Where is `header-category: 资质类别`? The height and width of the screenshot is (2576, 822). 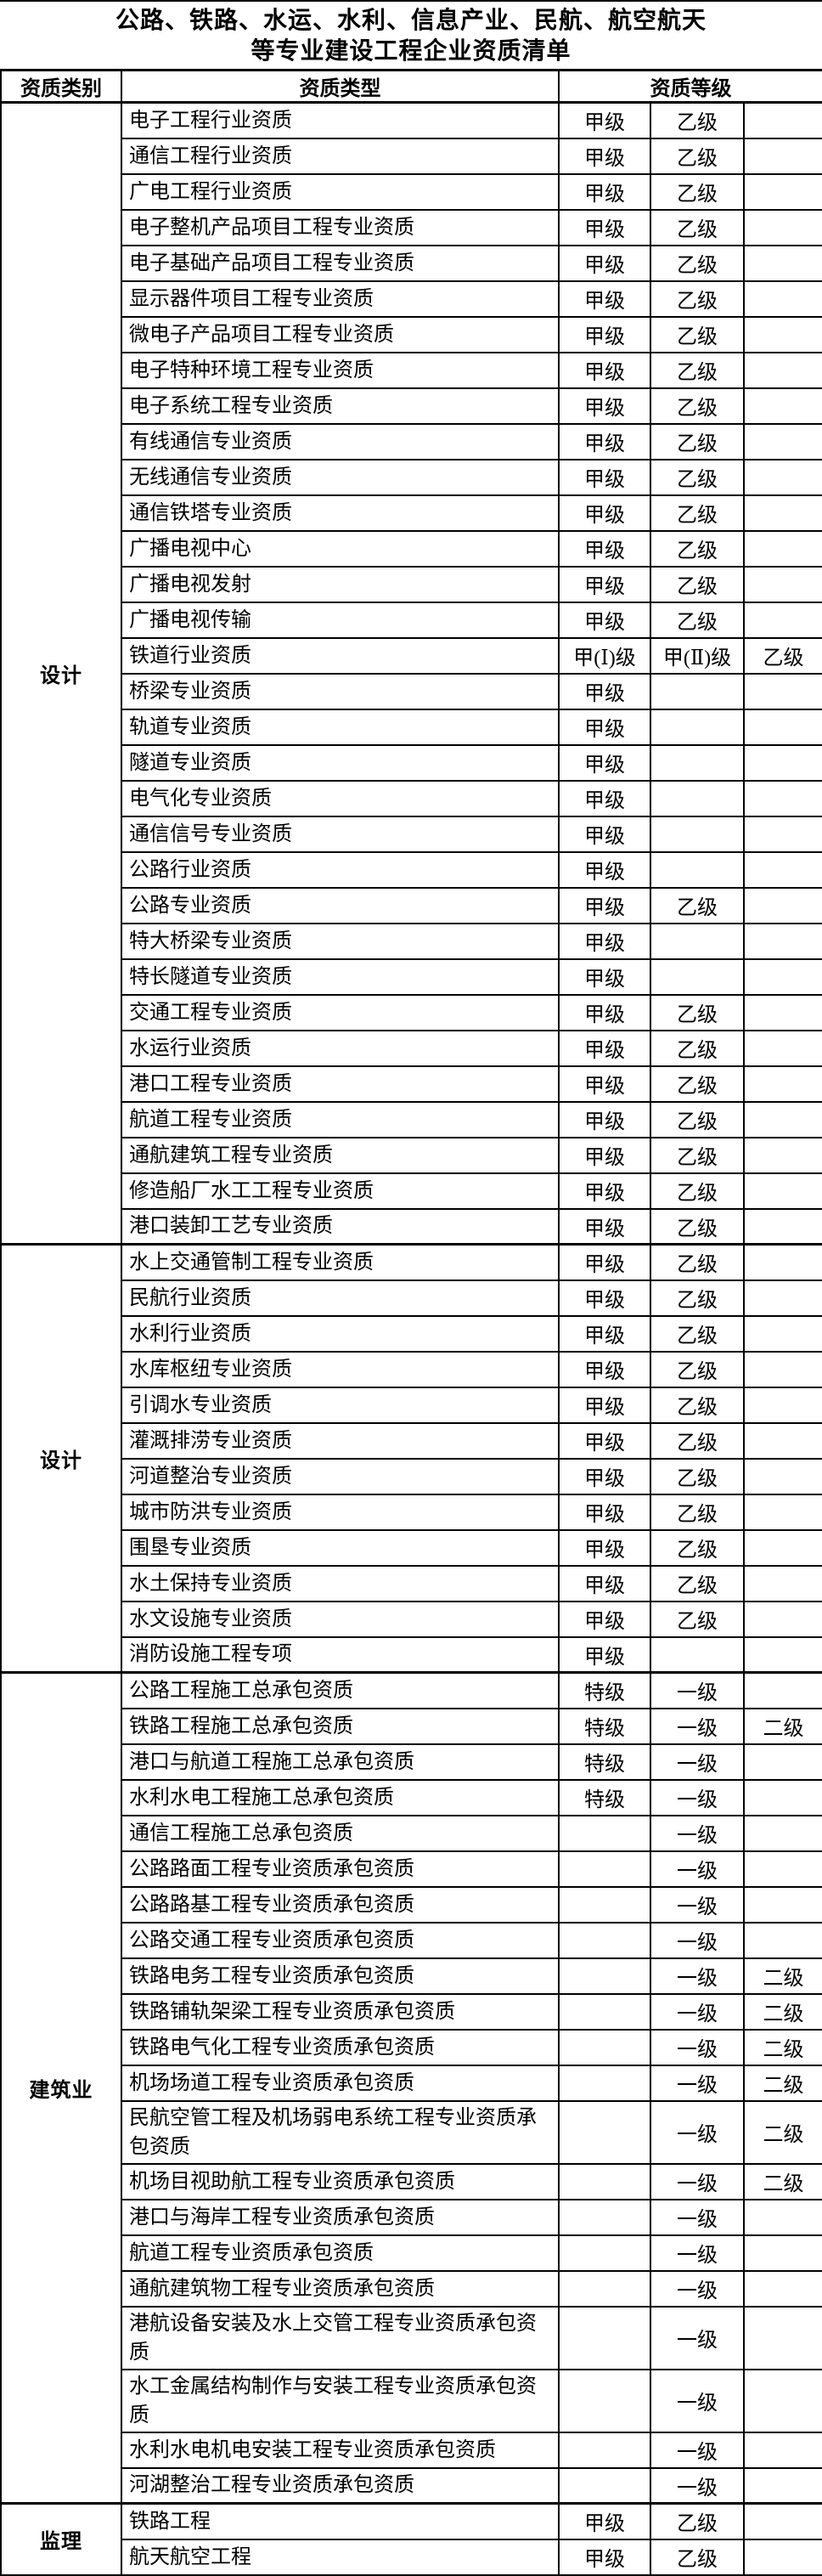
header-category: 资质类别 is located at coordinates (61, 86).